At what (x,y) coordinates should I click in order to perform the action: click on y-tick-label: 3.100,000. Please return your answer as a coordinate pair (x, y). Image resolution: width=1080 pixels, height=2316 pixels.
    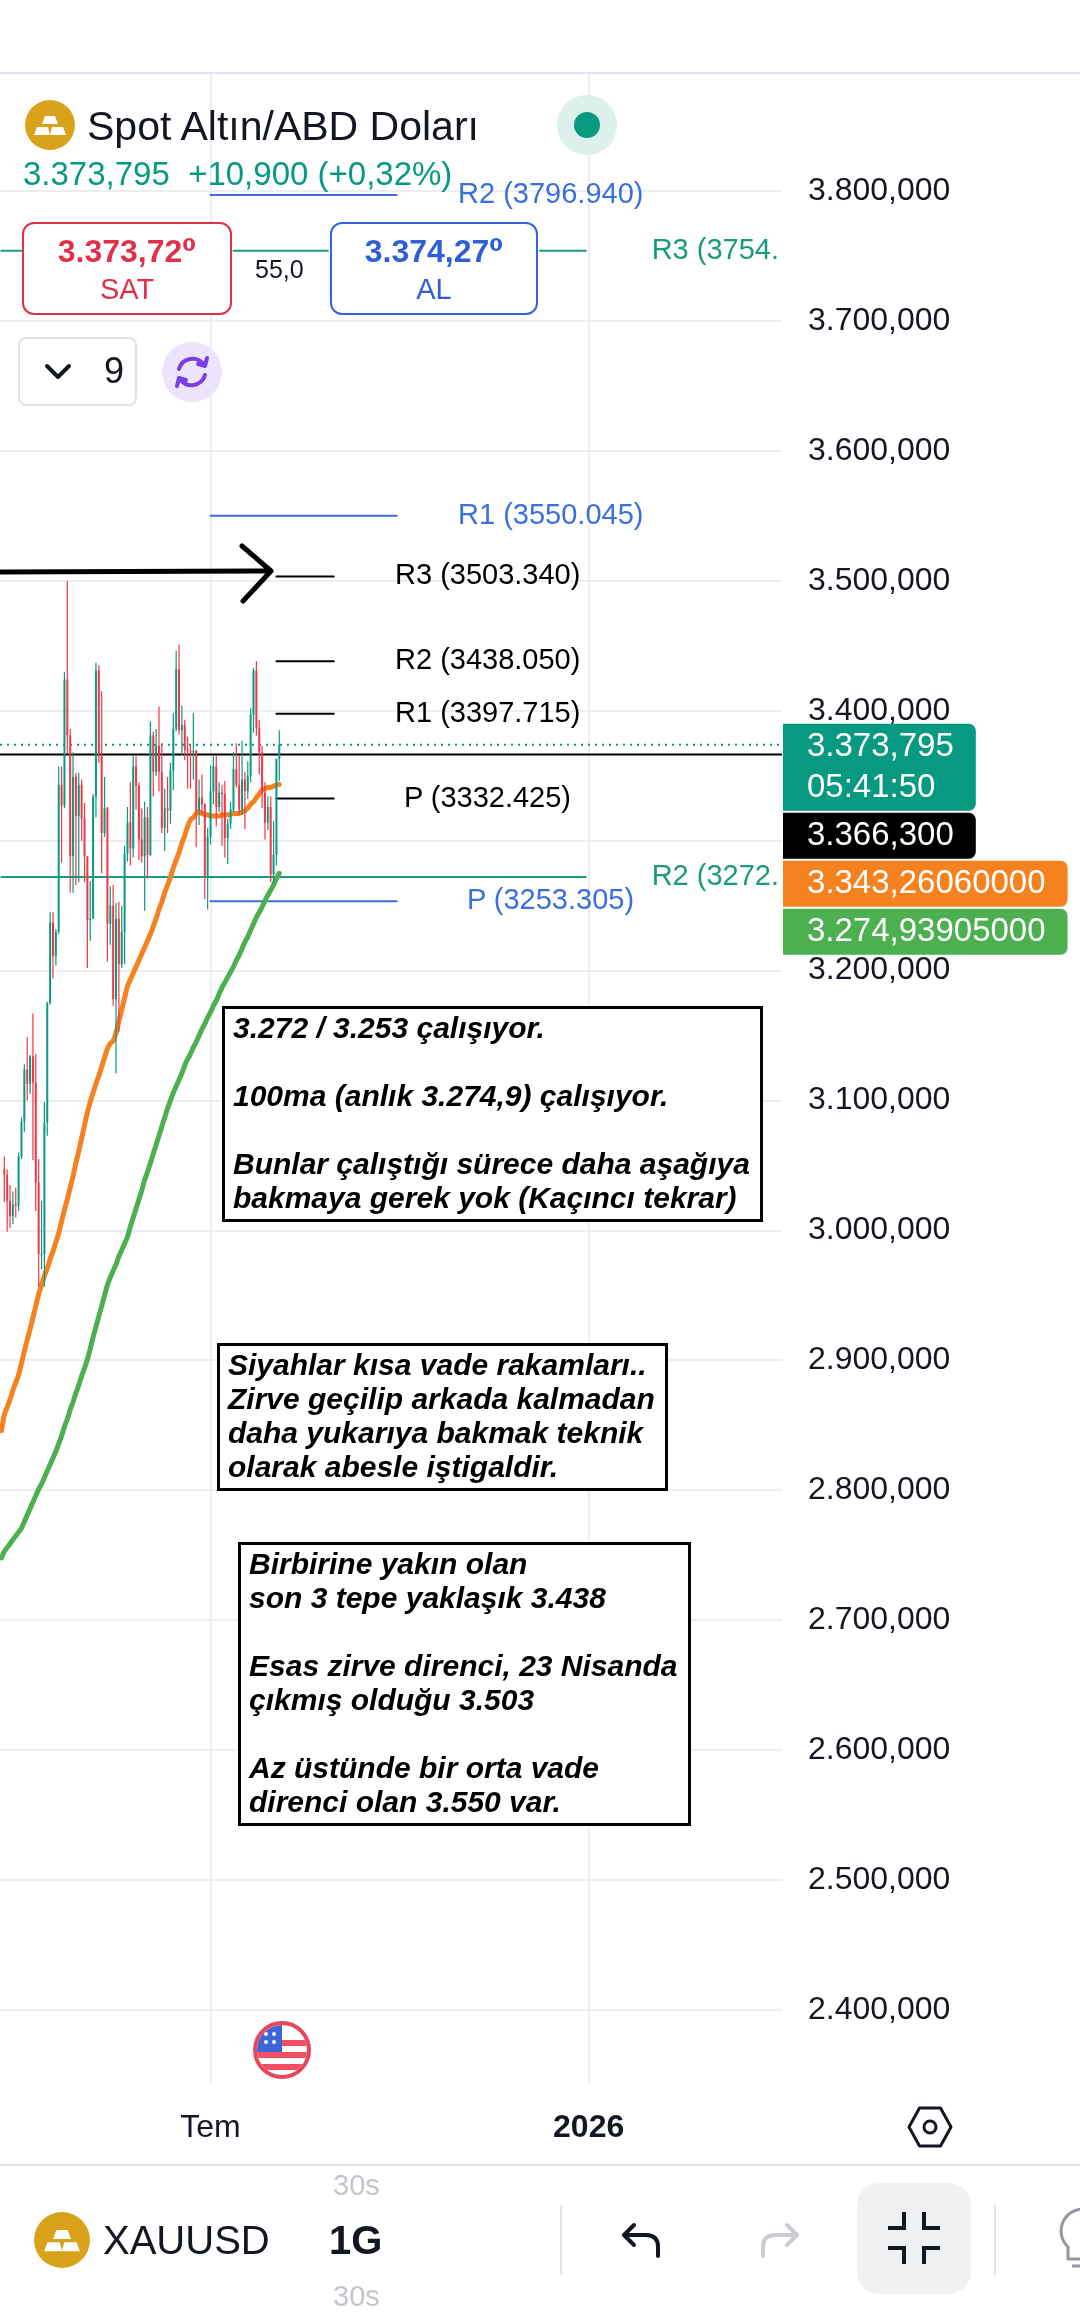
    Looking at the image, I should click on (879, 1098).